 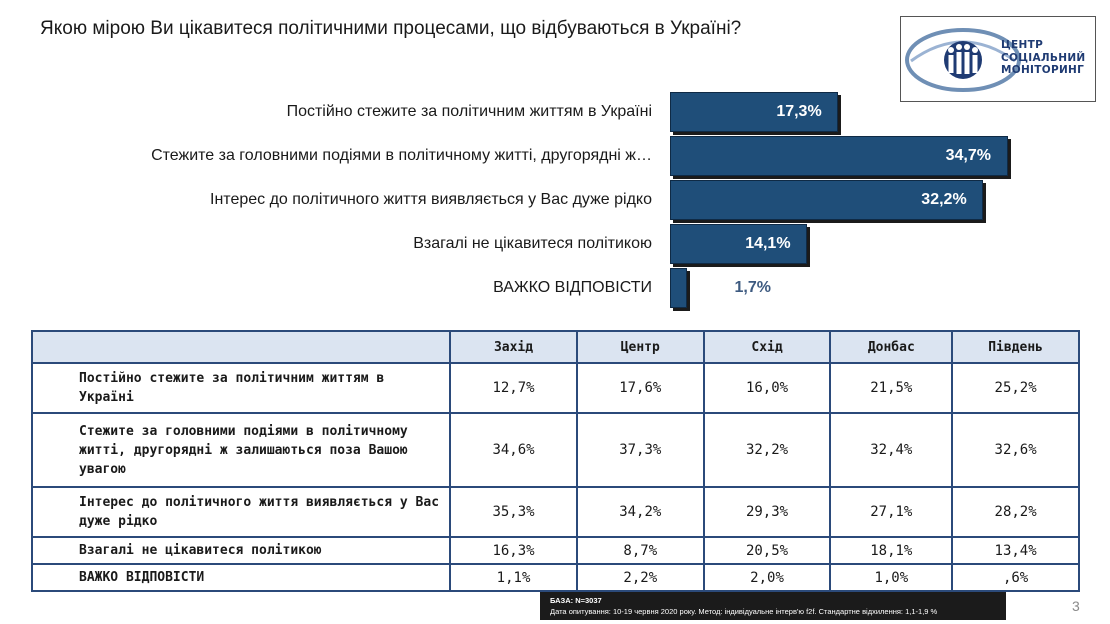 I want to click on table-cell: 32,2%, so click(x=767, y=450).